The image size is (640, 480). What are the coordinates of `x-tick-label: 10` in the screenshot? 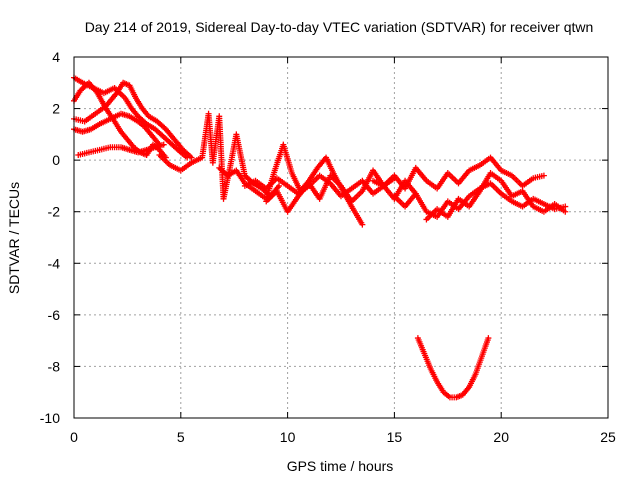 It's located at (288, 437).